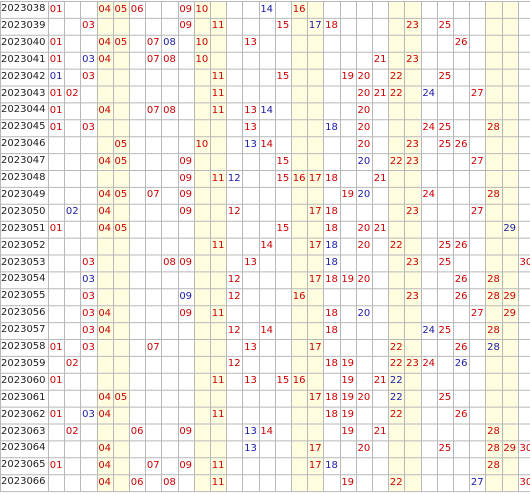 This screenshot has width=530, height=495. I want to click on blue-ball-number: 26, so click(461, 364).